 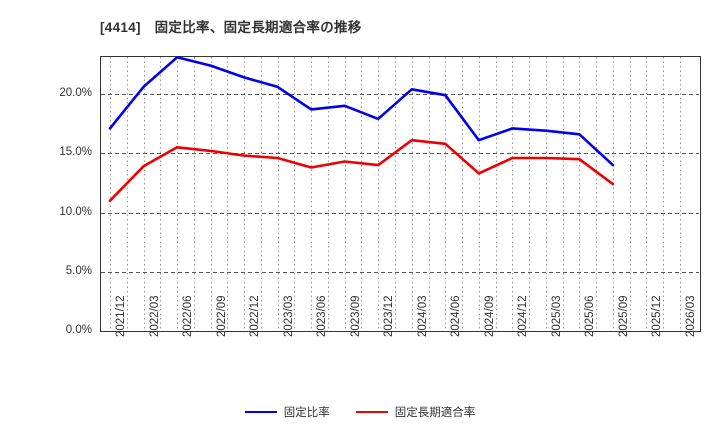 I want to click on chart-legend: 固定比率 固定長期適合率, so click(x=360, y=412).